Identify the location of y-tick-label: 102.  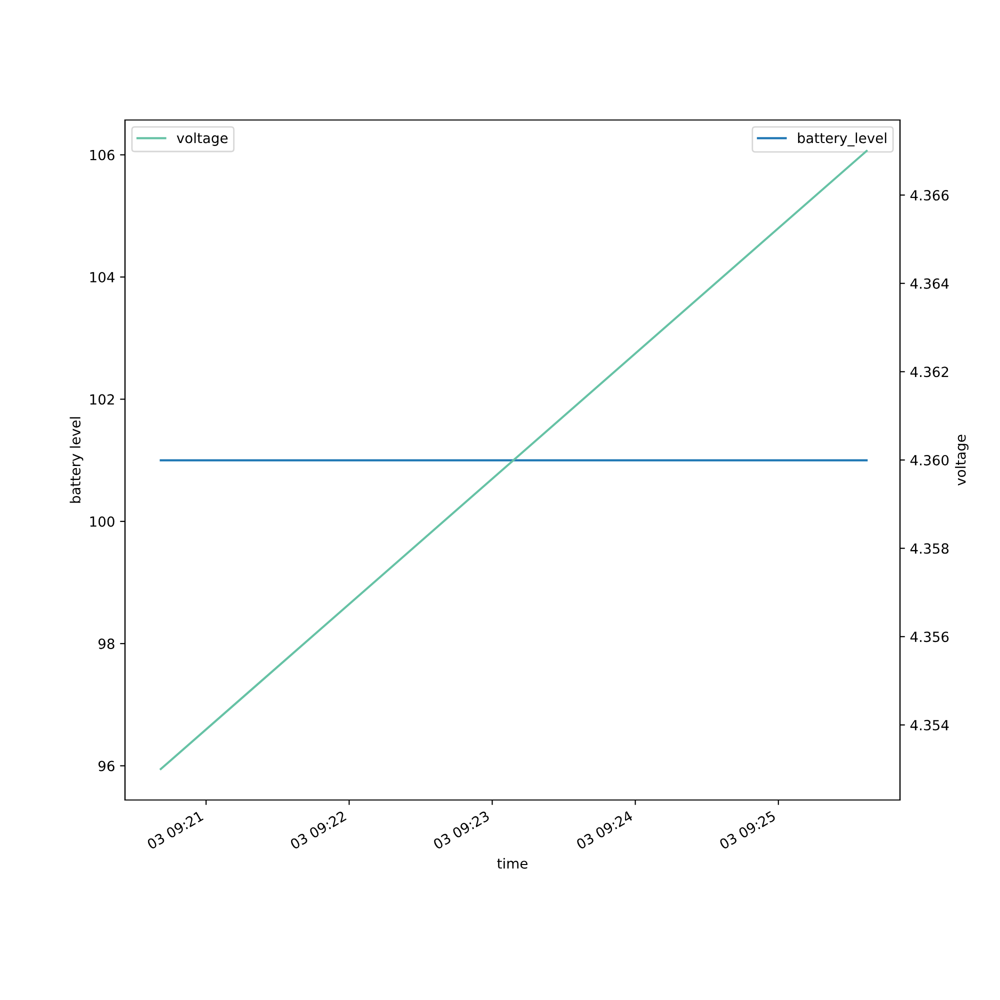
(102, 399).